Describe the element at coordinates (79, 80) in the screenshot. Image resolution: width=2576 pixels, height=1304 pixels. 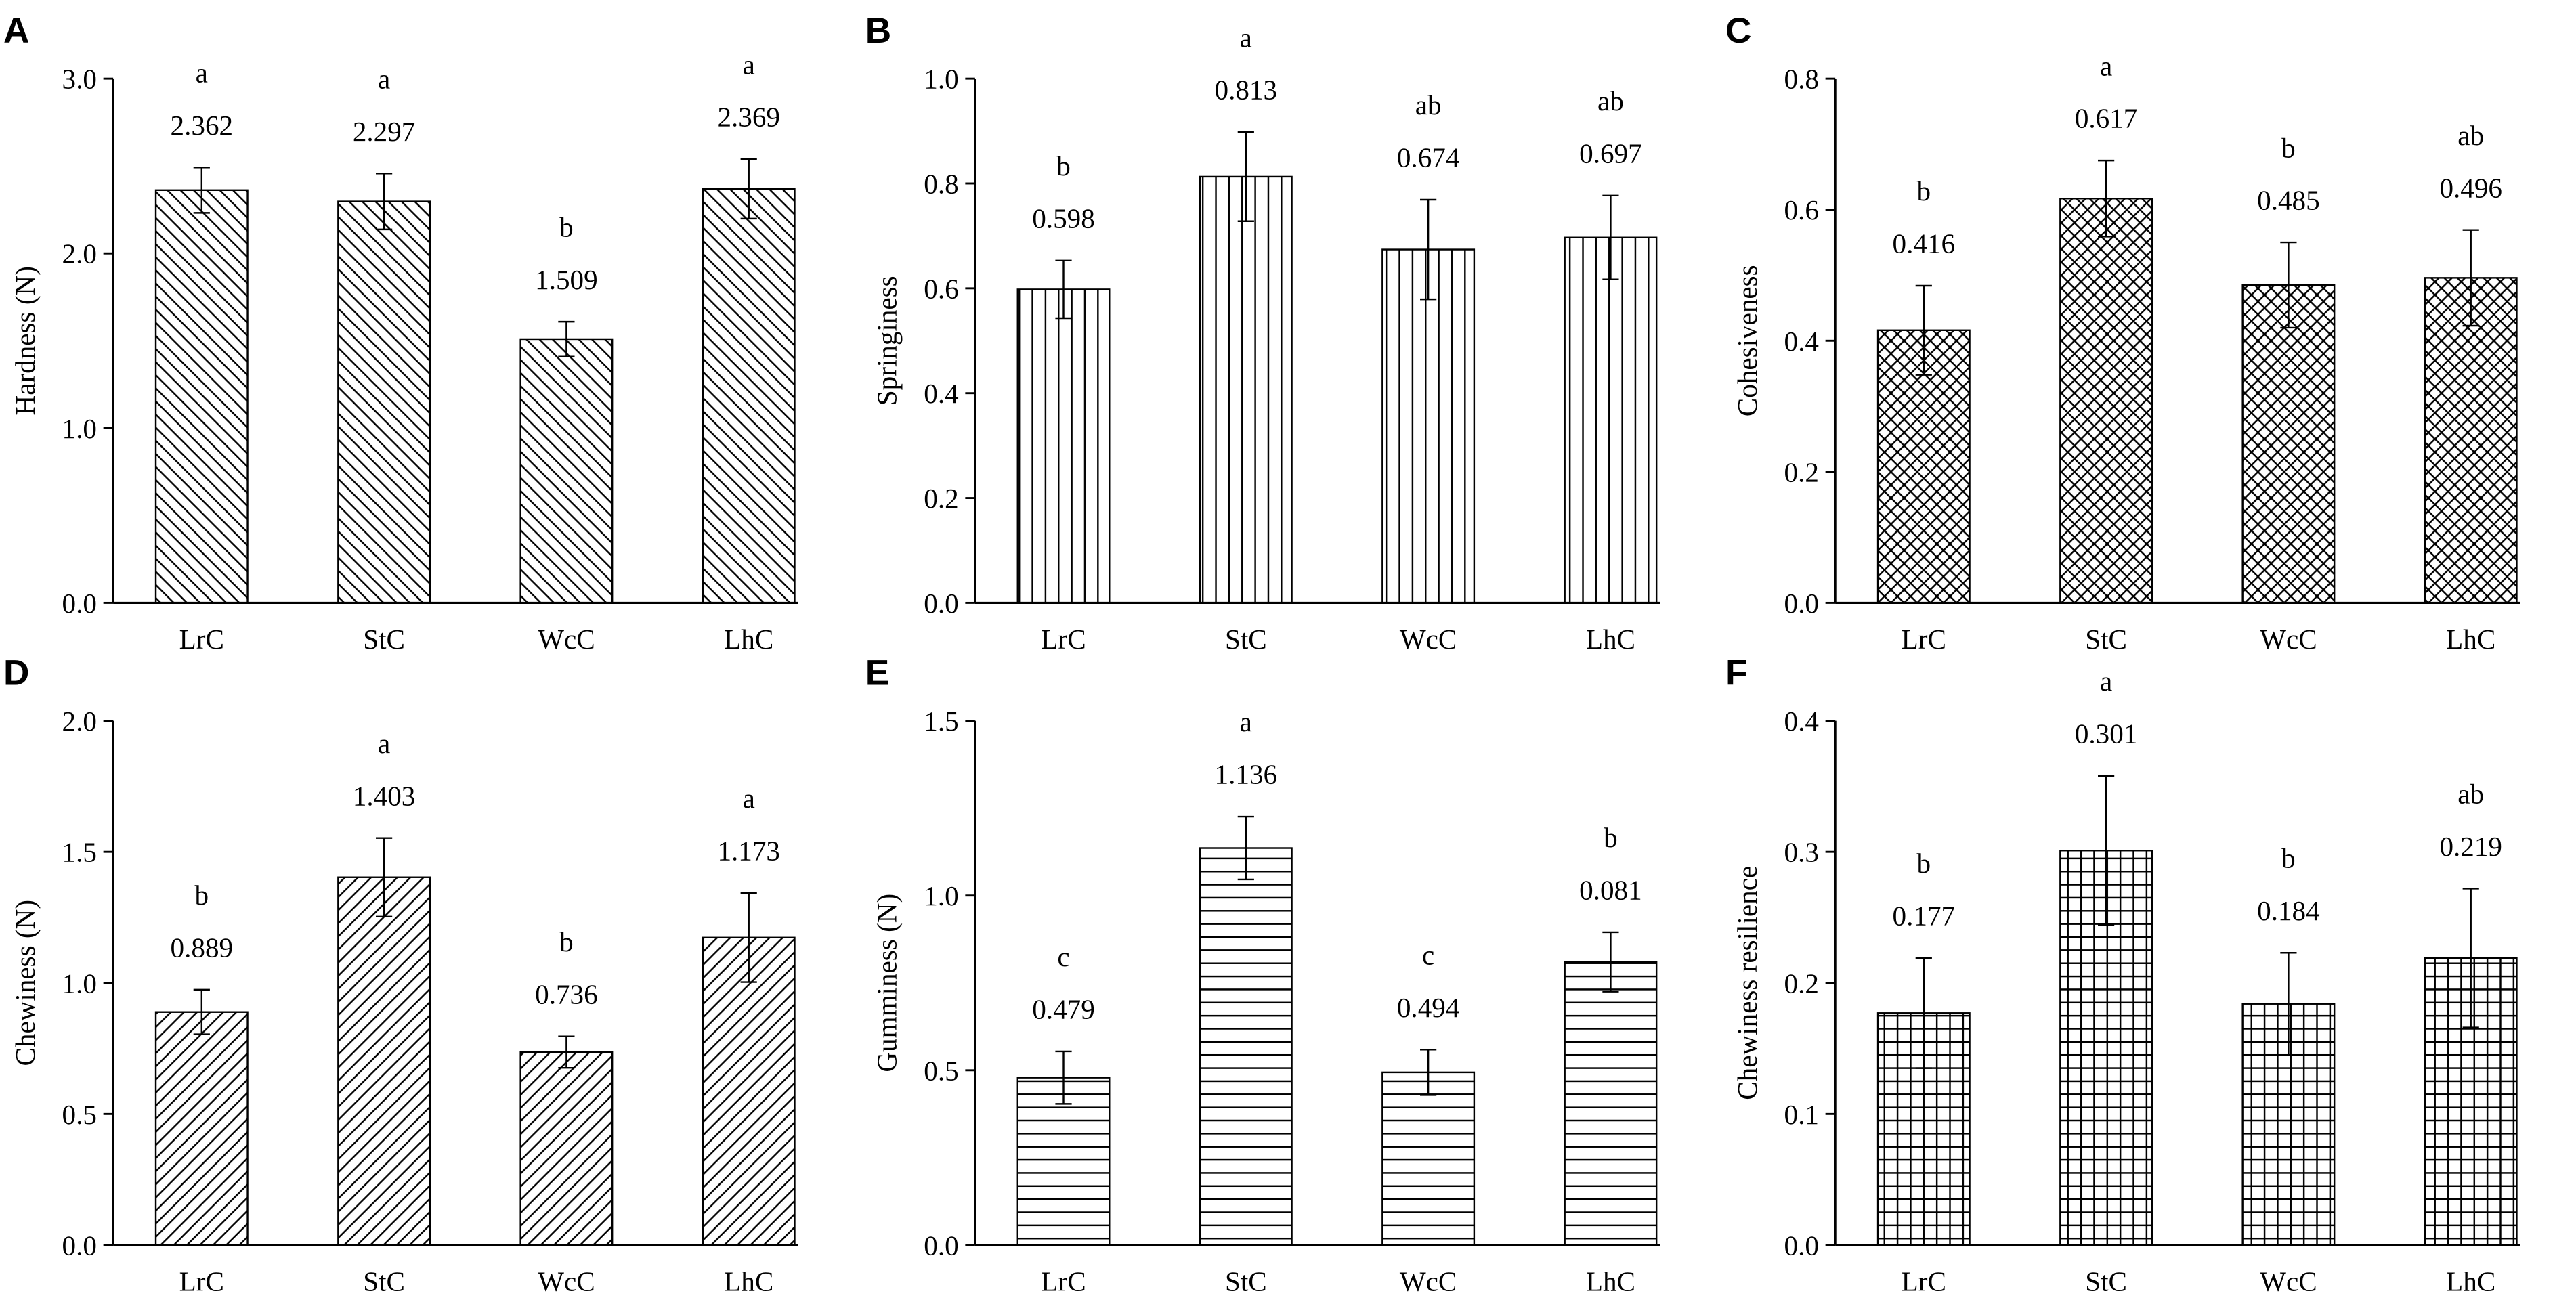
I see `y-tick-label: 3.0` at that location.